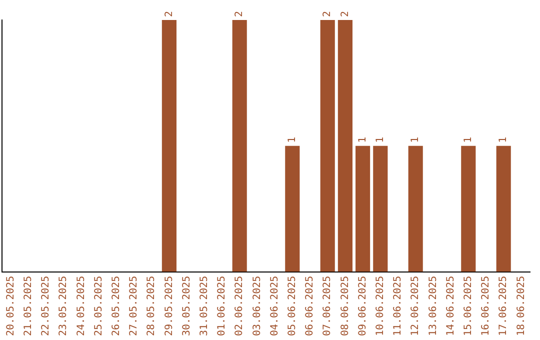  Describe the element at coordinates (468, 306) in the screenshot. I see `x-tick-label: 15.06.2025` at that location.